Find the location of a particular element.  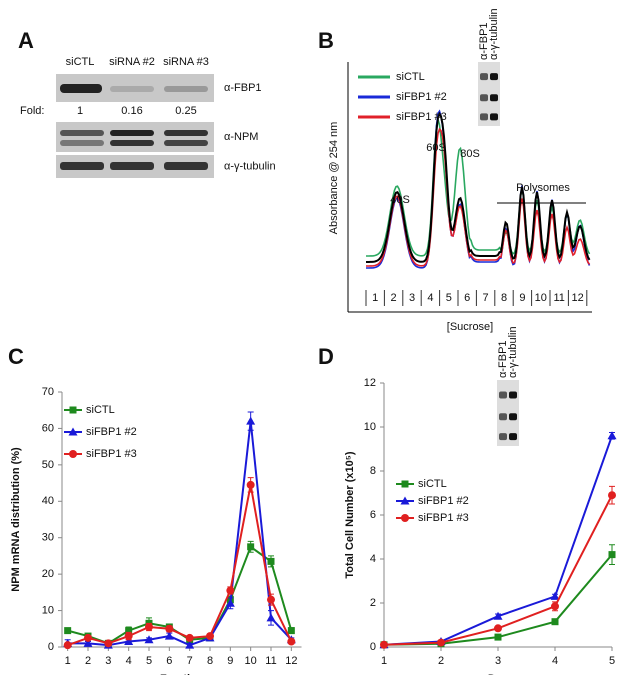

fraction-label: 12 is located at coordinates (577, 298).